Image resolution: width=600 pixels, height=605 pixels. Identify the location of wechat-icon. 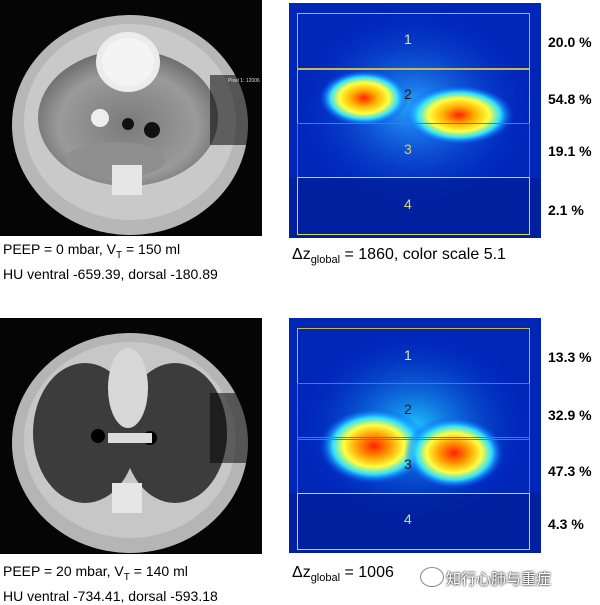
(432, 577).